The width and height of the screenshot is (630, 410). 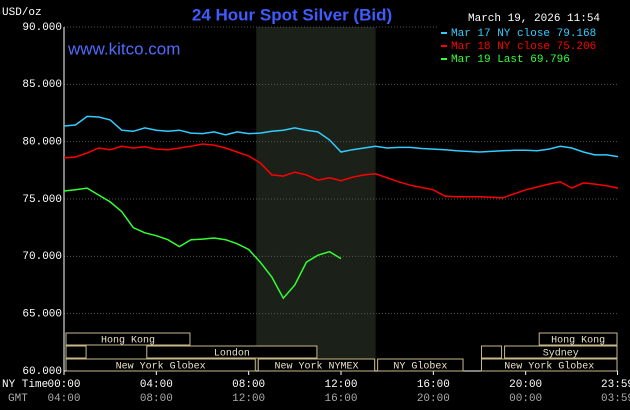 What do you see at coordinates (42, 315) in the screenshot?
I see `y-tick-label: 65.000` at bounding box center [42, 315].